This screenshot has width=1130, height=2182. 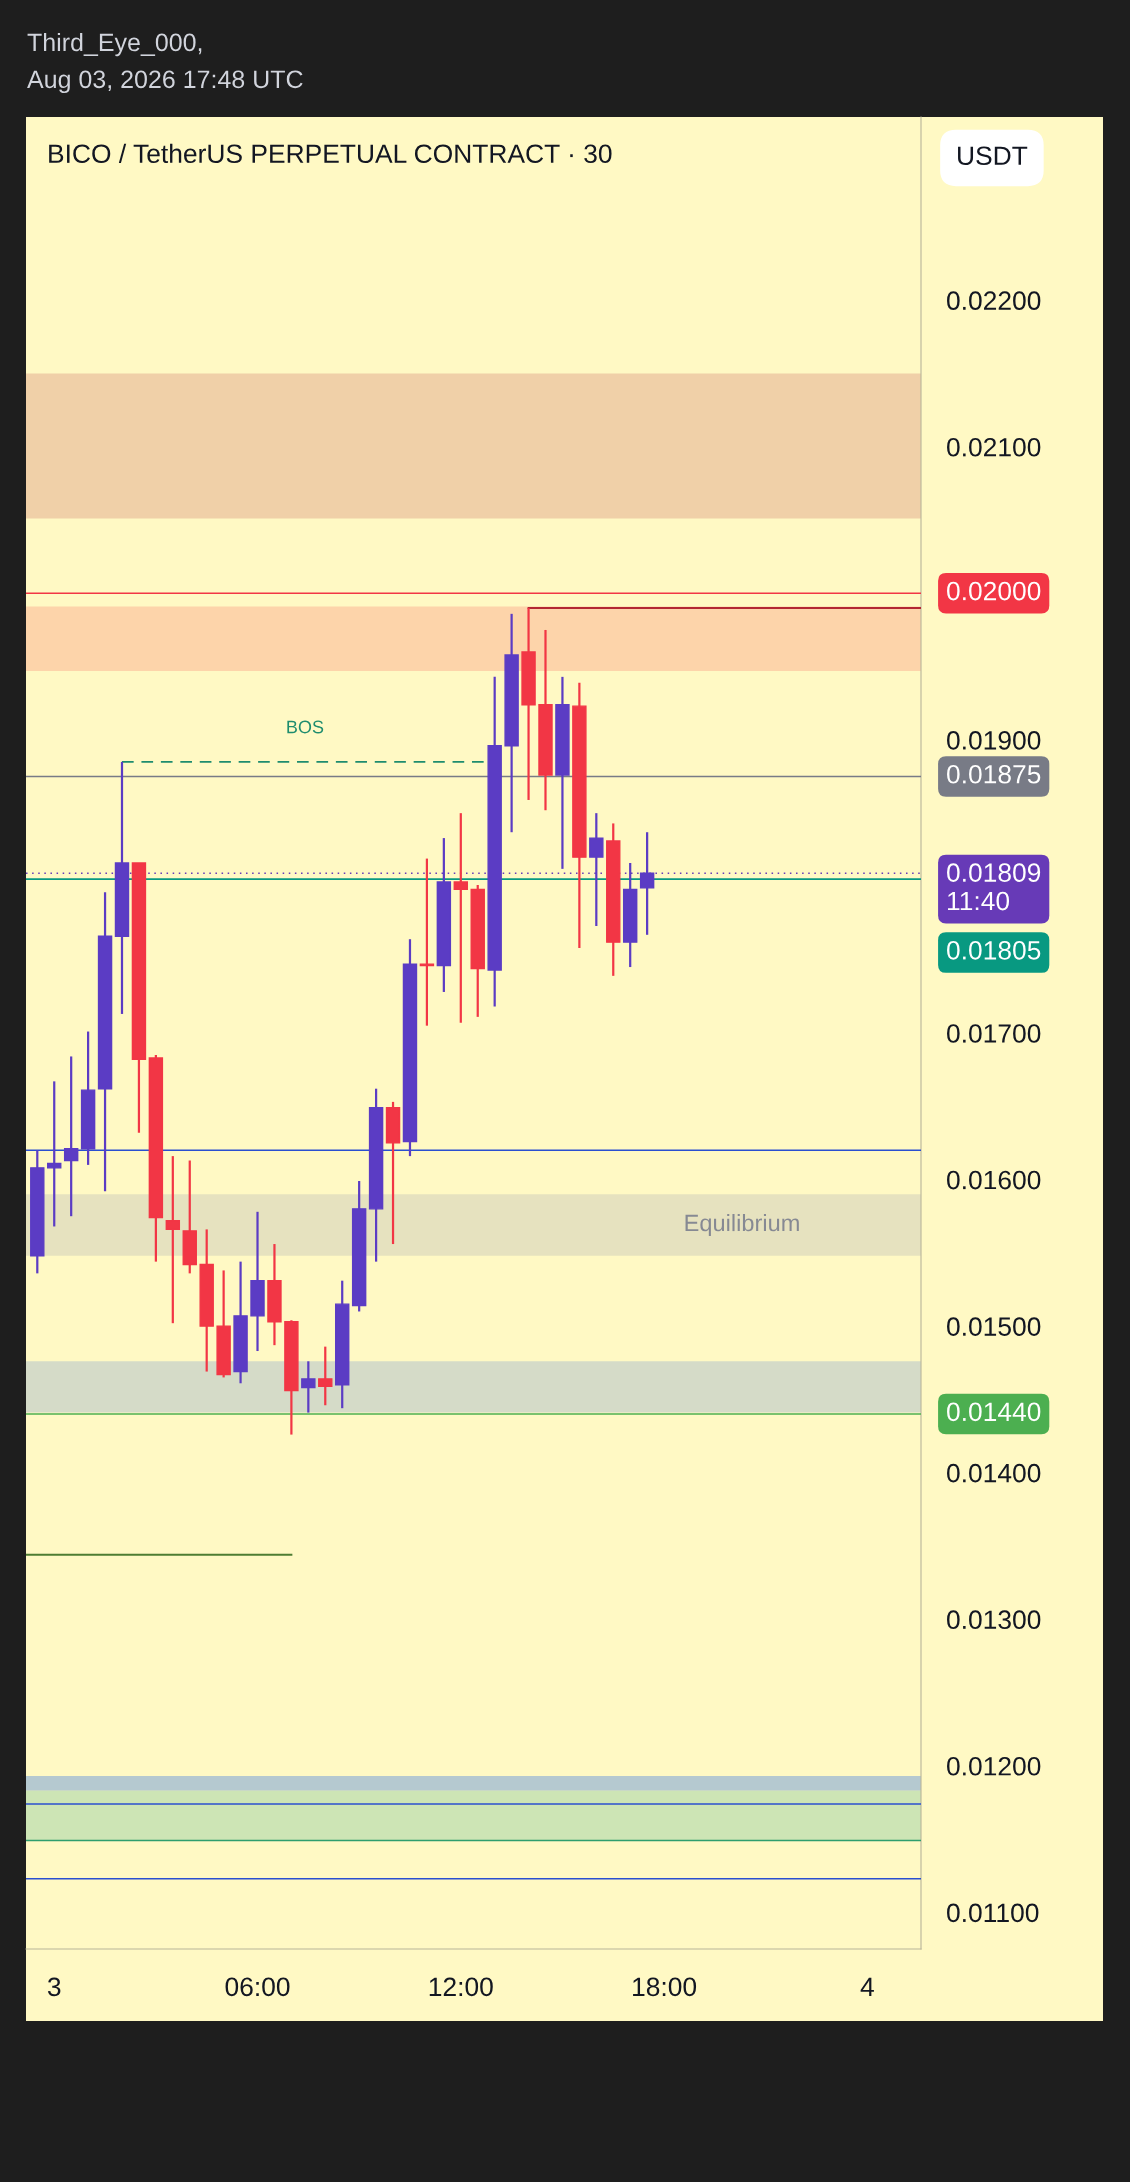 I want to click on y-tick-label: 0.01900, so click(x=994, y=740).